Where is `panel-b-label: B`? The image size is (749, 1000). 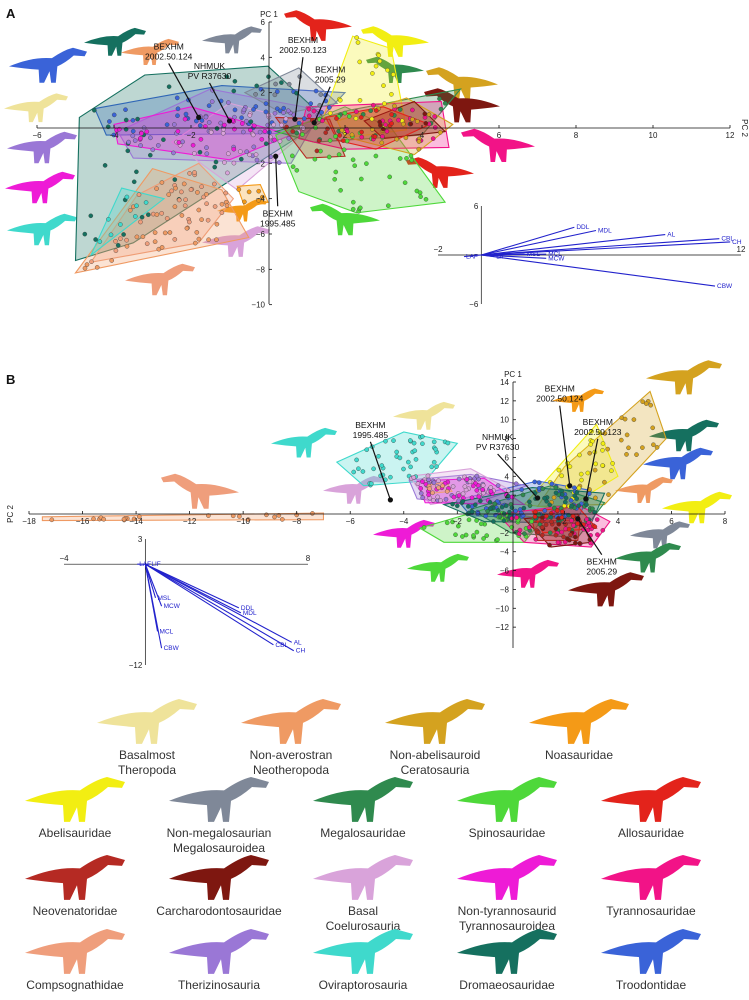
panel-b-label: B is located at coordinates (10, 379).